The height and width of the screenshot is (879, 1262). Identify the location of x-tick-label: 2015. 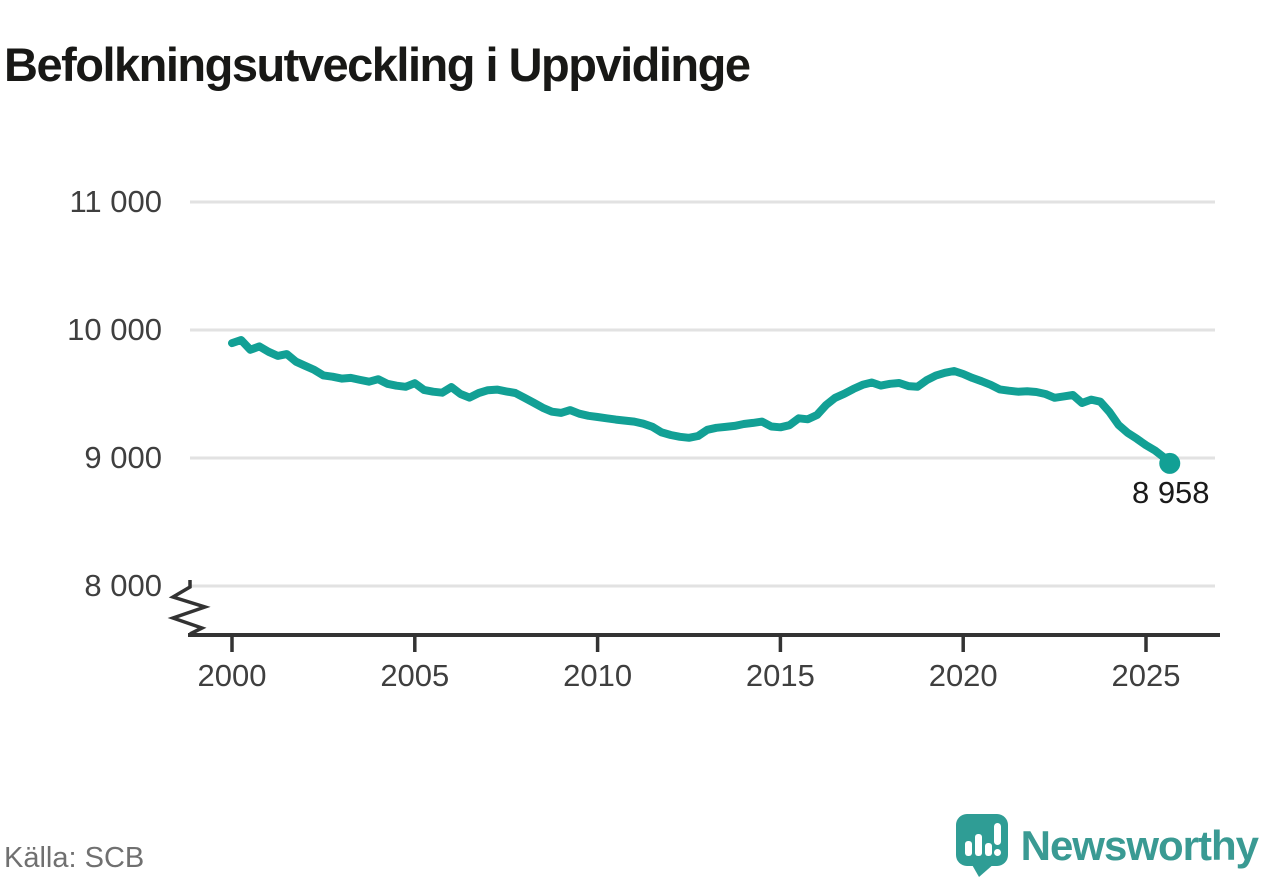
(780, 675).